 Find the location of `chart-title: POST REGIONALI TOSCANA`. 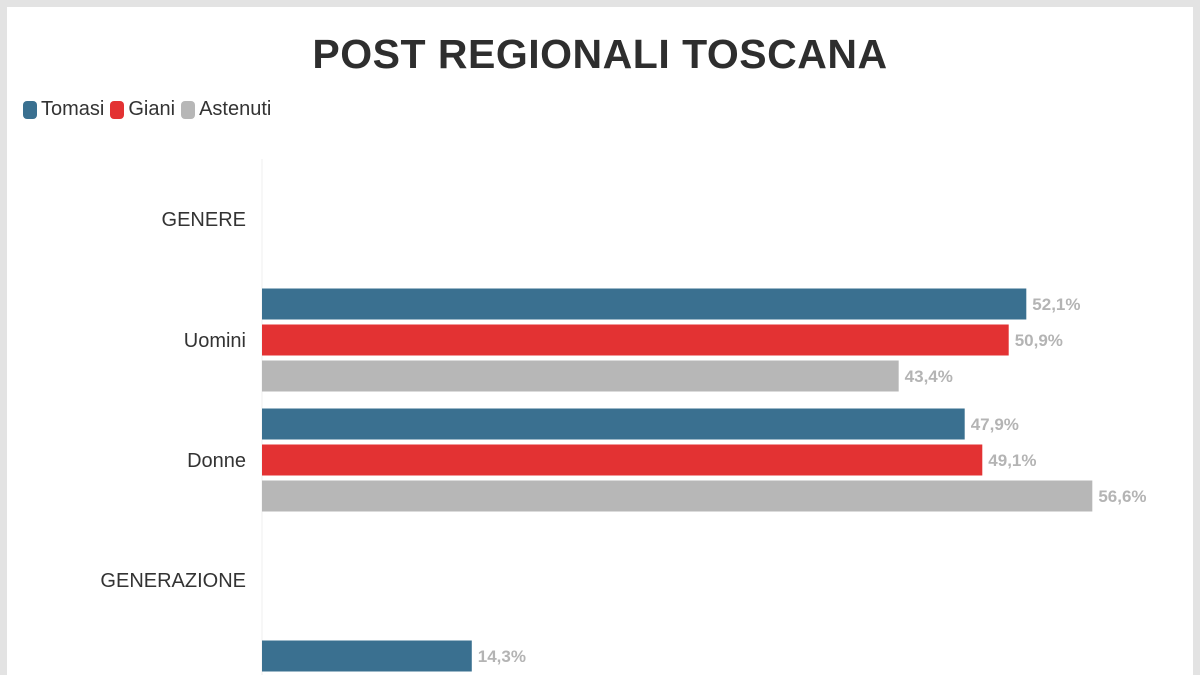

chart-title: POST REGIONALI TOSCANA is located at coordinates (600, 54).